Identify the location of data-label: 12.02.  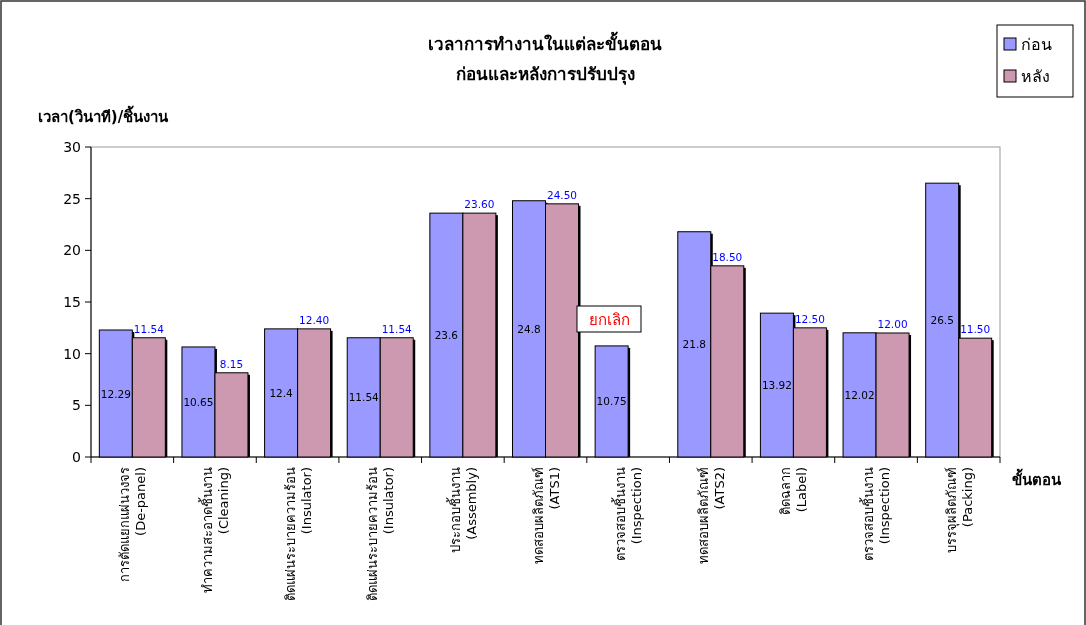
(859, 394).